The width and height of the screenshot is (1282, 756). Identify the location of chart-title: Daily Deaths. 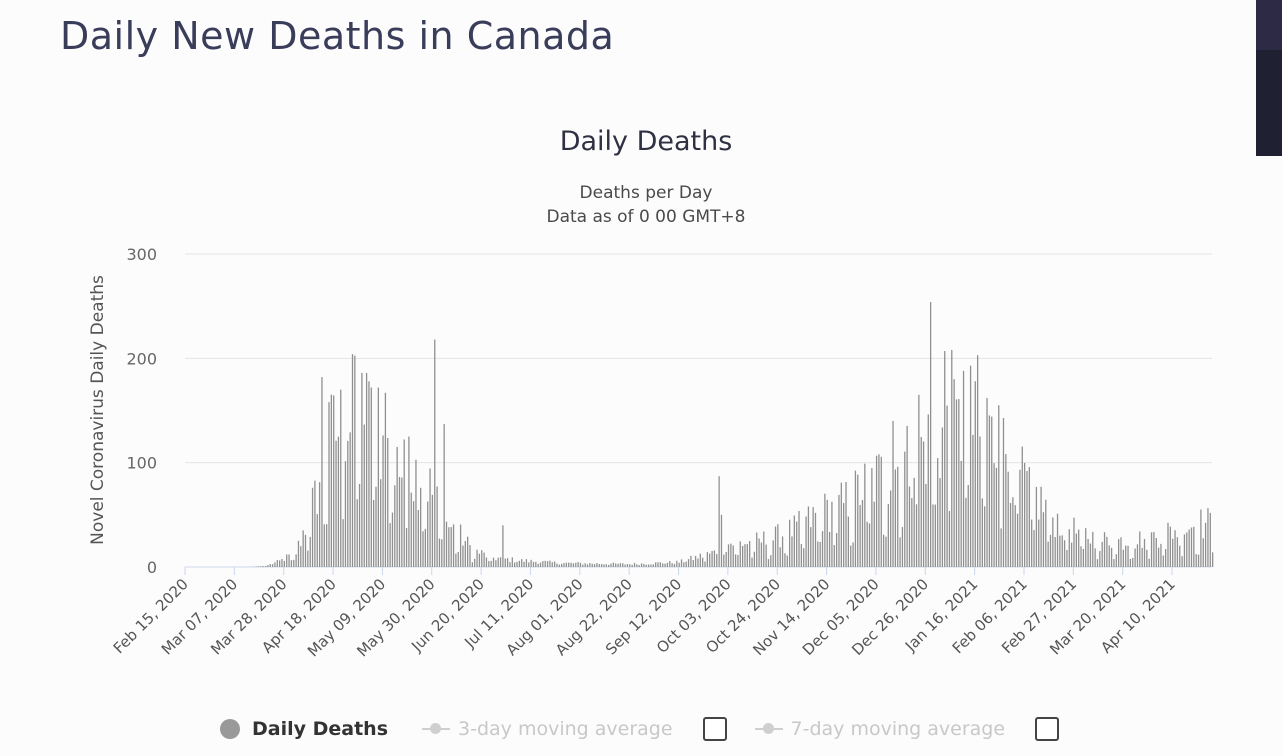
(646, 141).